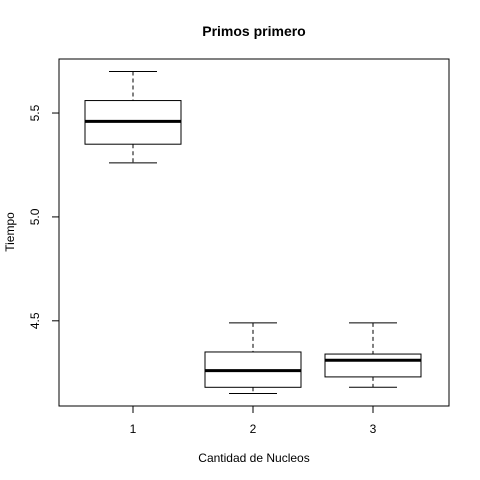 This screenshot has width=480, height=480. I want to click on y-tick-label: 5.0, so click(35, 216).